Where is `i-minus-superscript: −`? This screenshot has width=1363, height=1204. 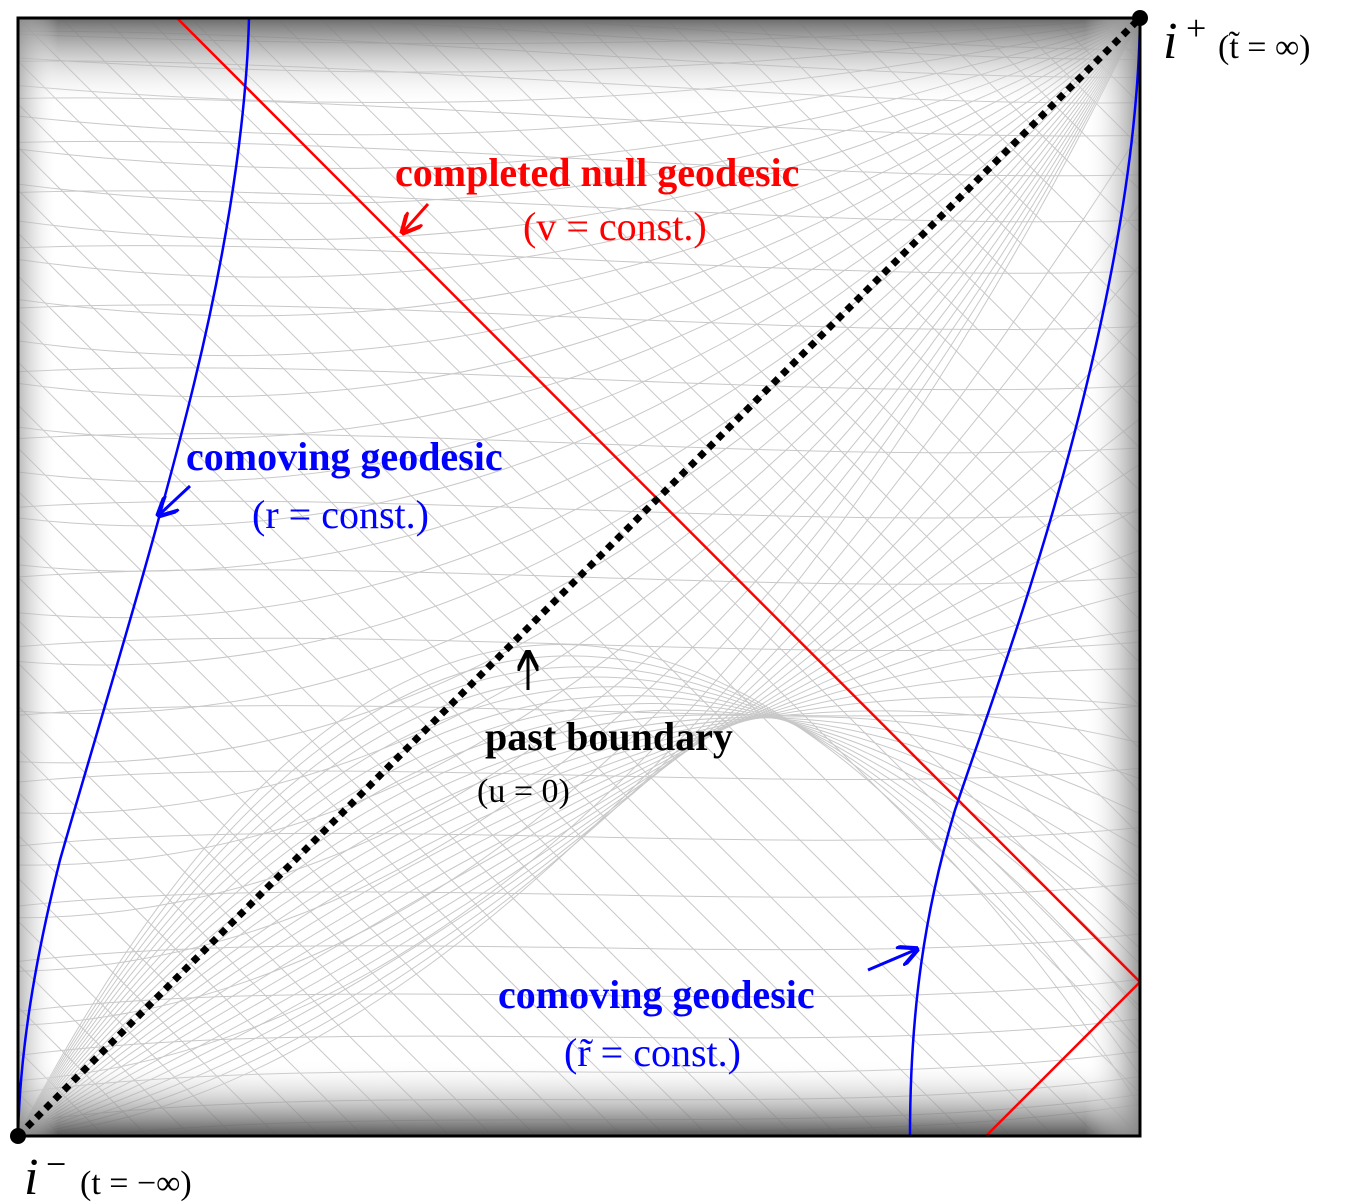 i-minus-superscript: − is located at coordinates (56, 1164).